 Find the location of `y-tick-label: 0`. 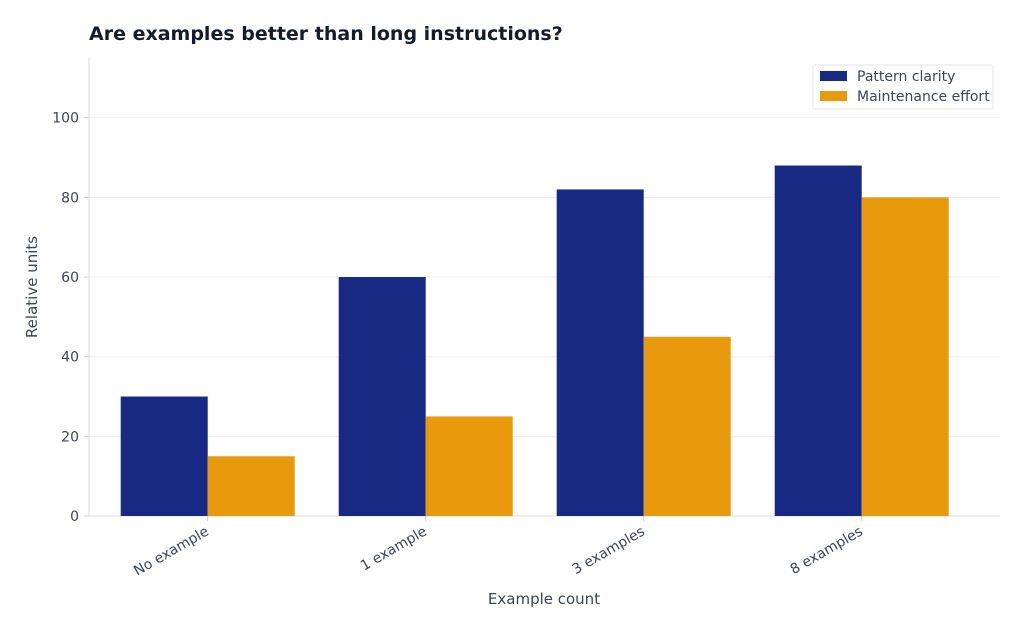

y-tick-label: 0 is located at coordinates (74, 517).